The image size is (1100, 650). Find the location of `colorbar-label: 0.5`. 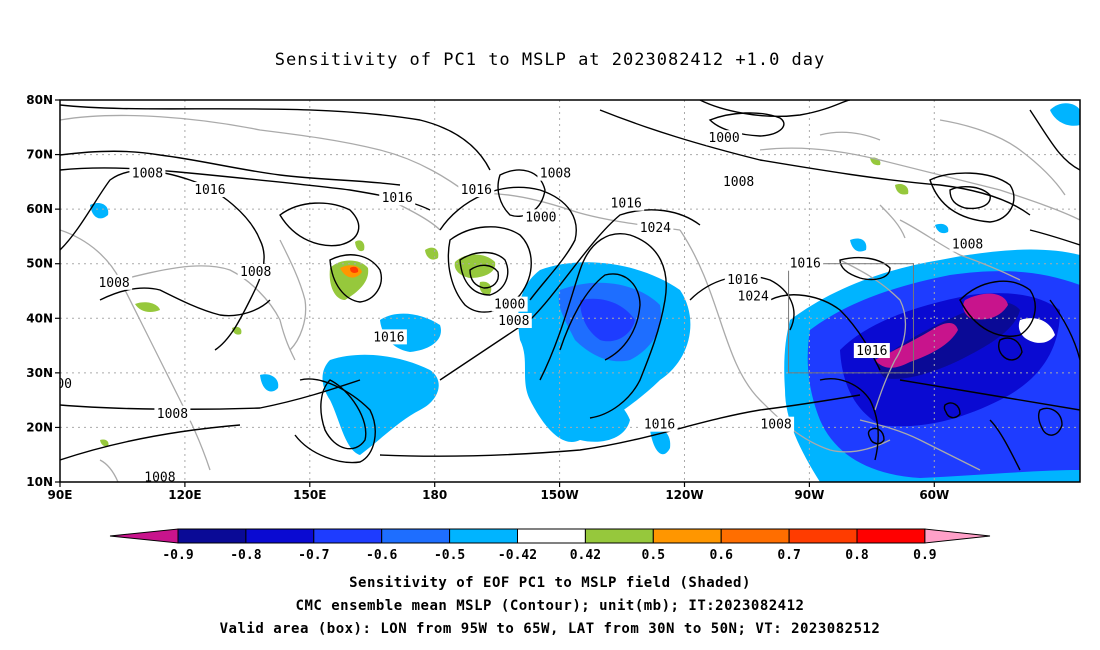

colorbar-label: 0.5 is located at coordinates (653, 555).